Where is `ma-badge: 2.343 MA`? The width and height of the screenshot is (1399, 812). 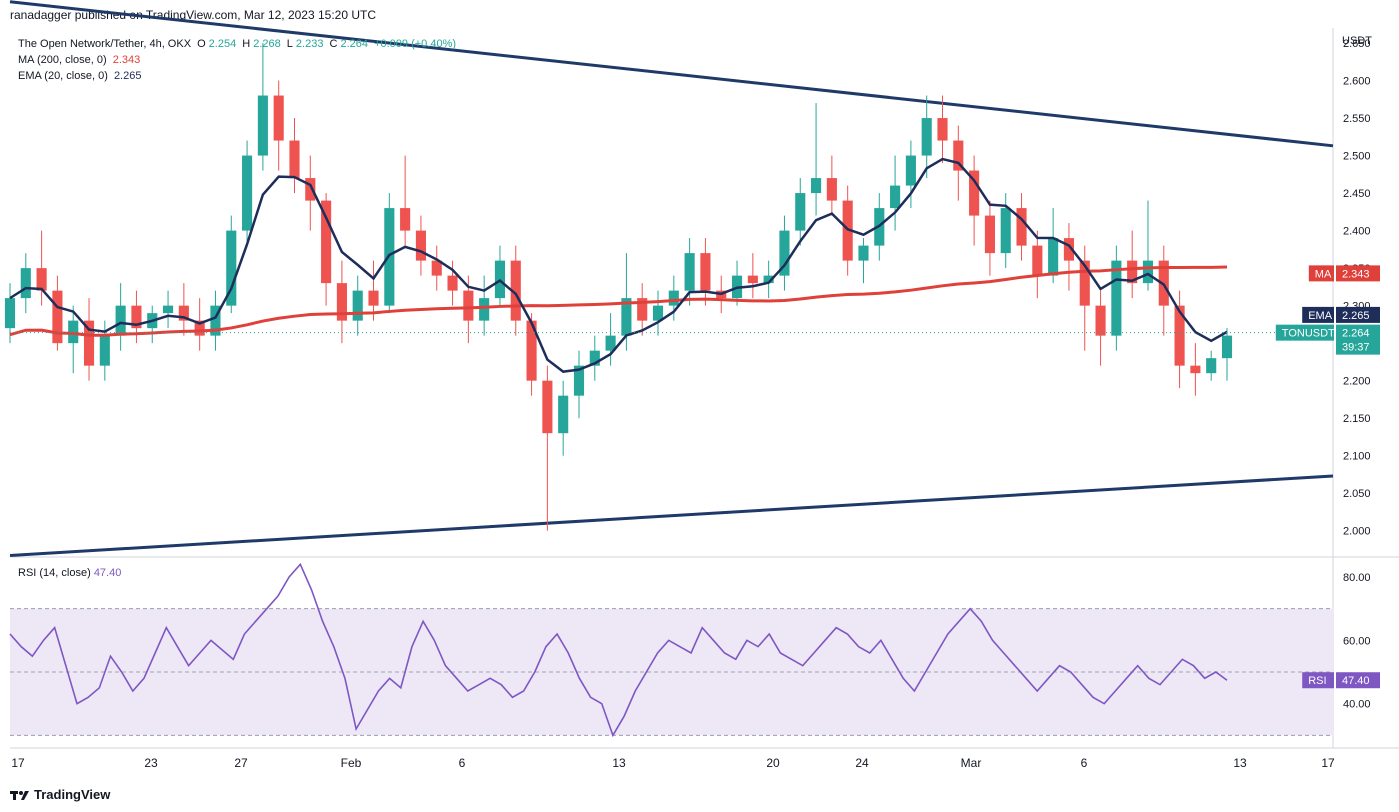 ma-badge: 2.343 MA is located at coordinates (1344, 273).